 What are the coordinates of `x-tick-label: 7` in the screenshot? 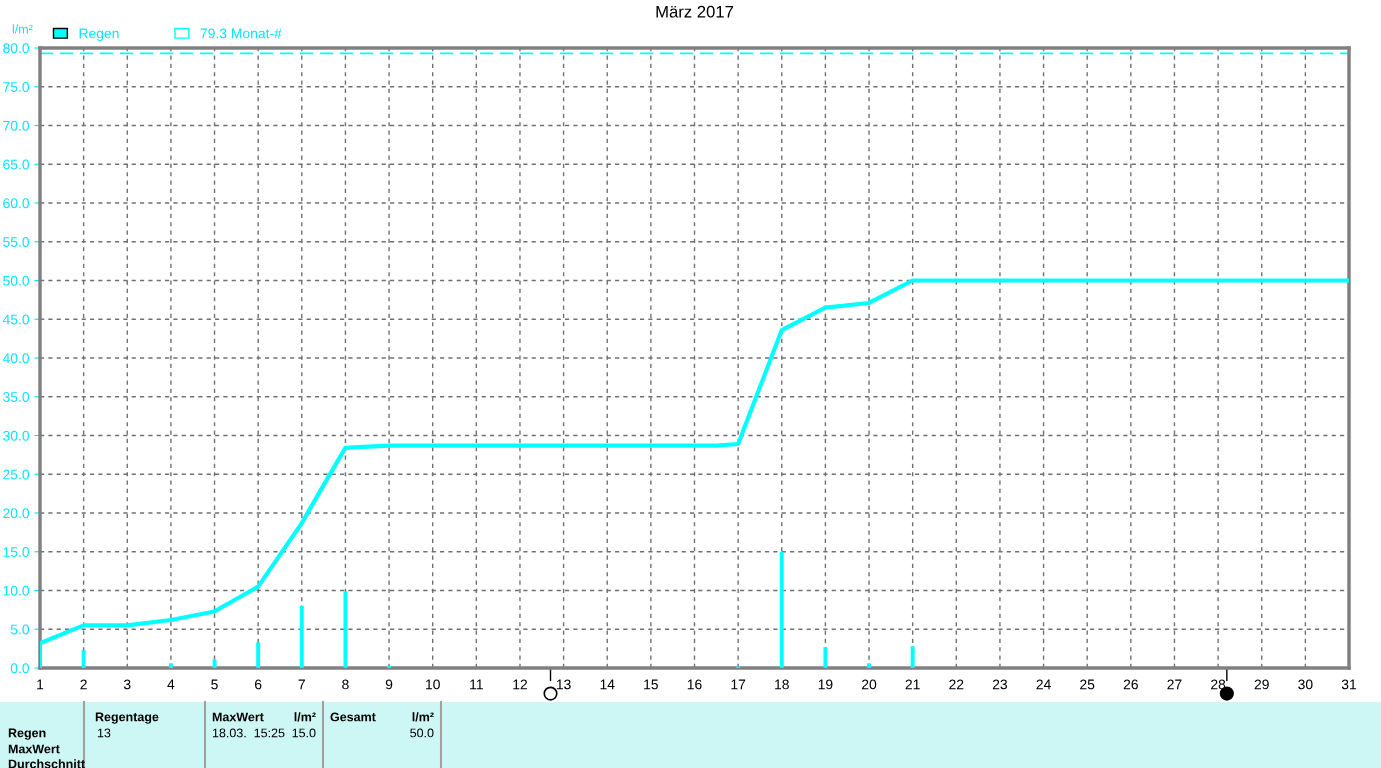 It's located at (301, 684).